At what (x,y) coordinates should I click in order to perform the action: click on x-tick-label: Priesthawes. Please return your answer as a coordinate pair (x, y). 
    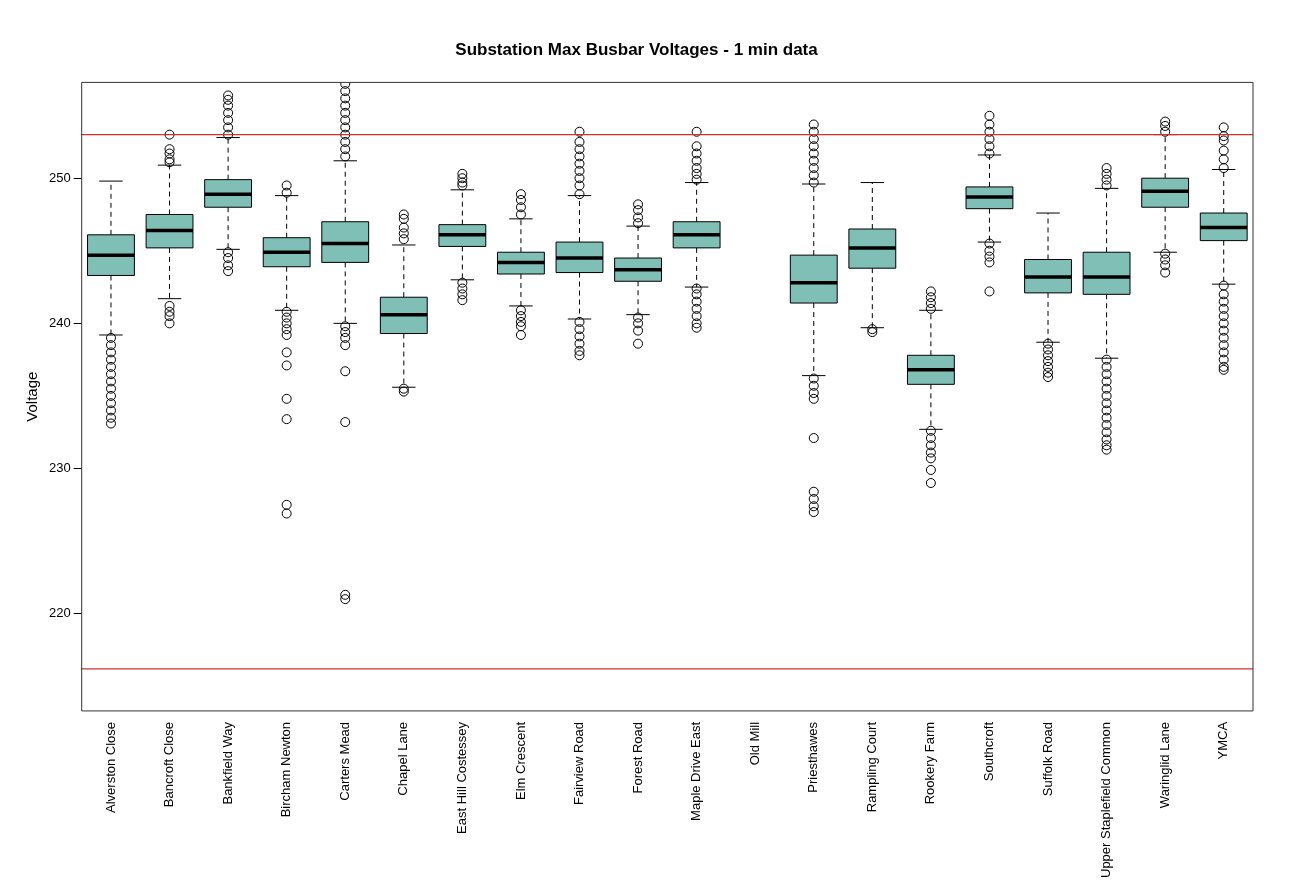
    Looking at the image, I should click on (813, 757).